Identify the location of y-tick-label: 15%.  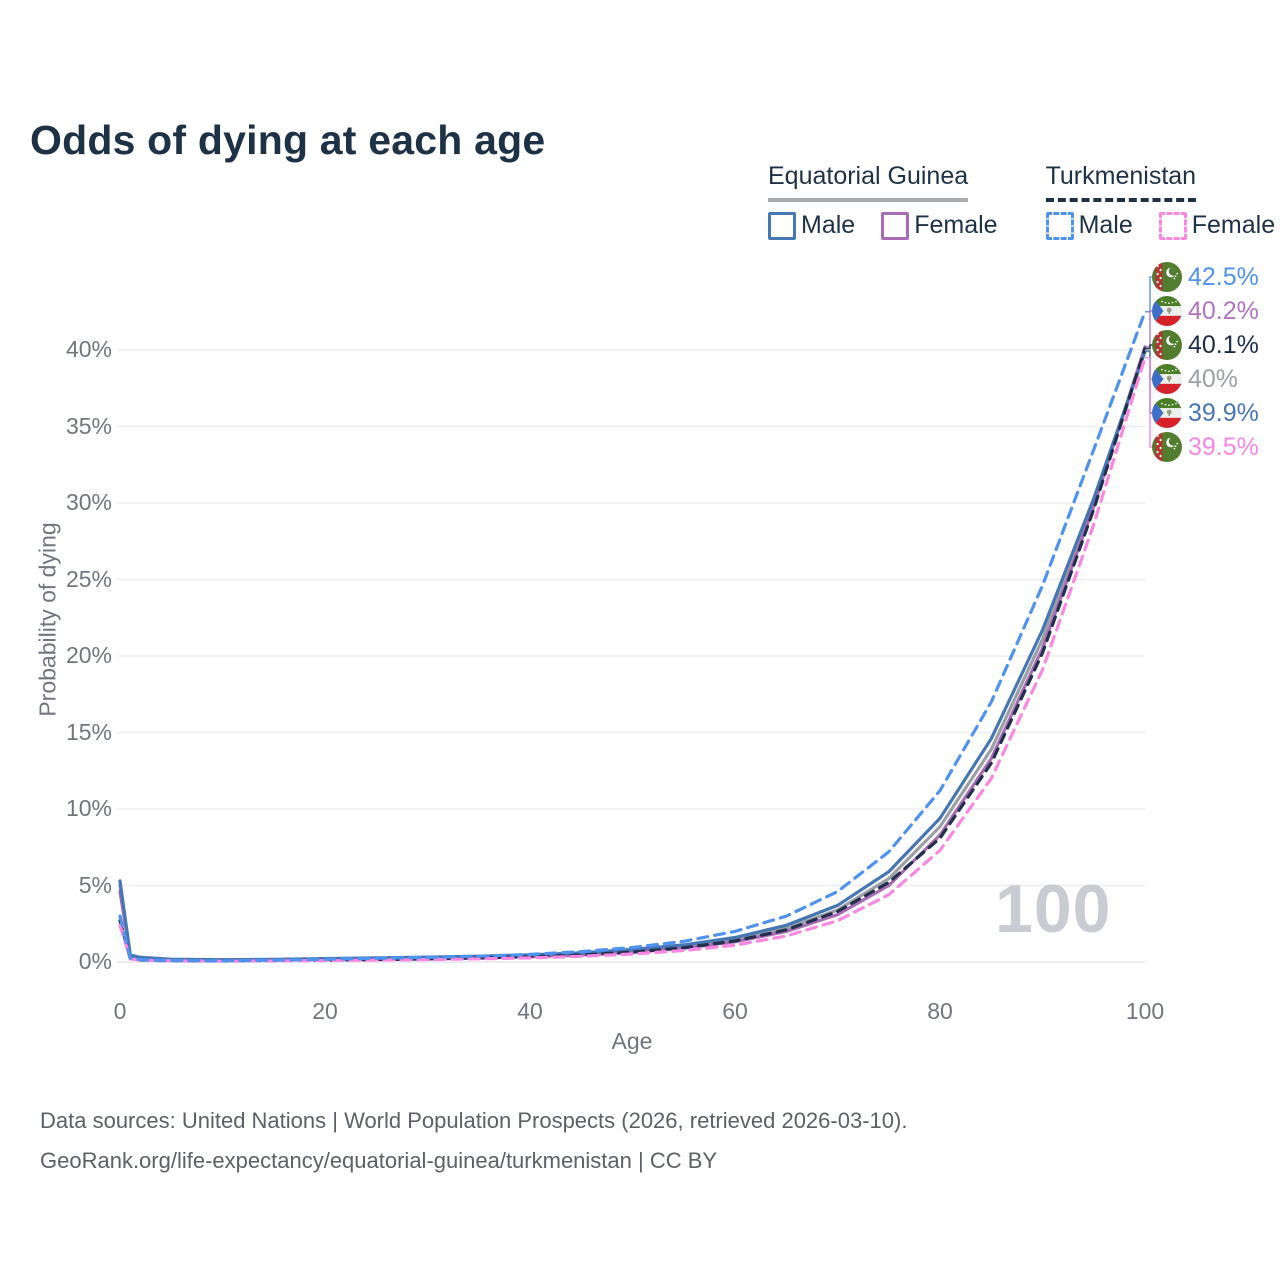
(88, 731).